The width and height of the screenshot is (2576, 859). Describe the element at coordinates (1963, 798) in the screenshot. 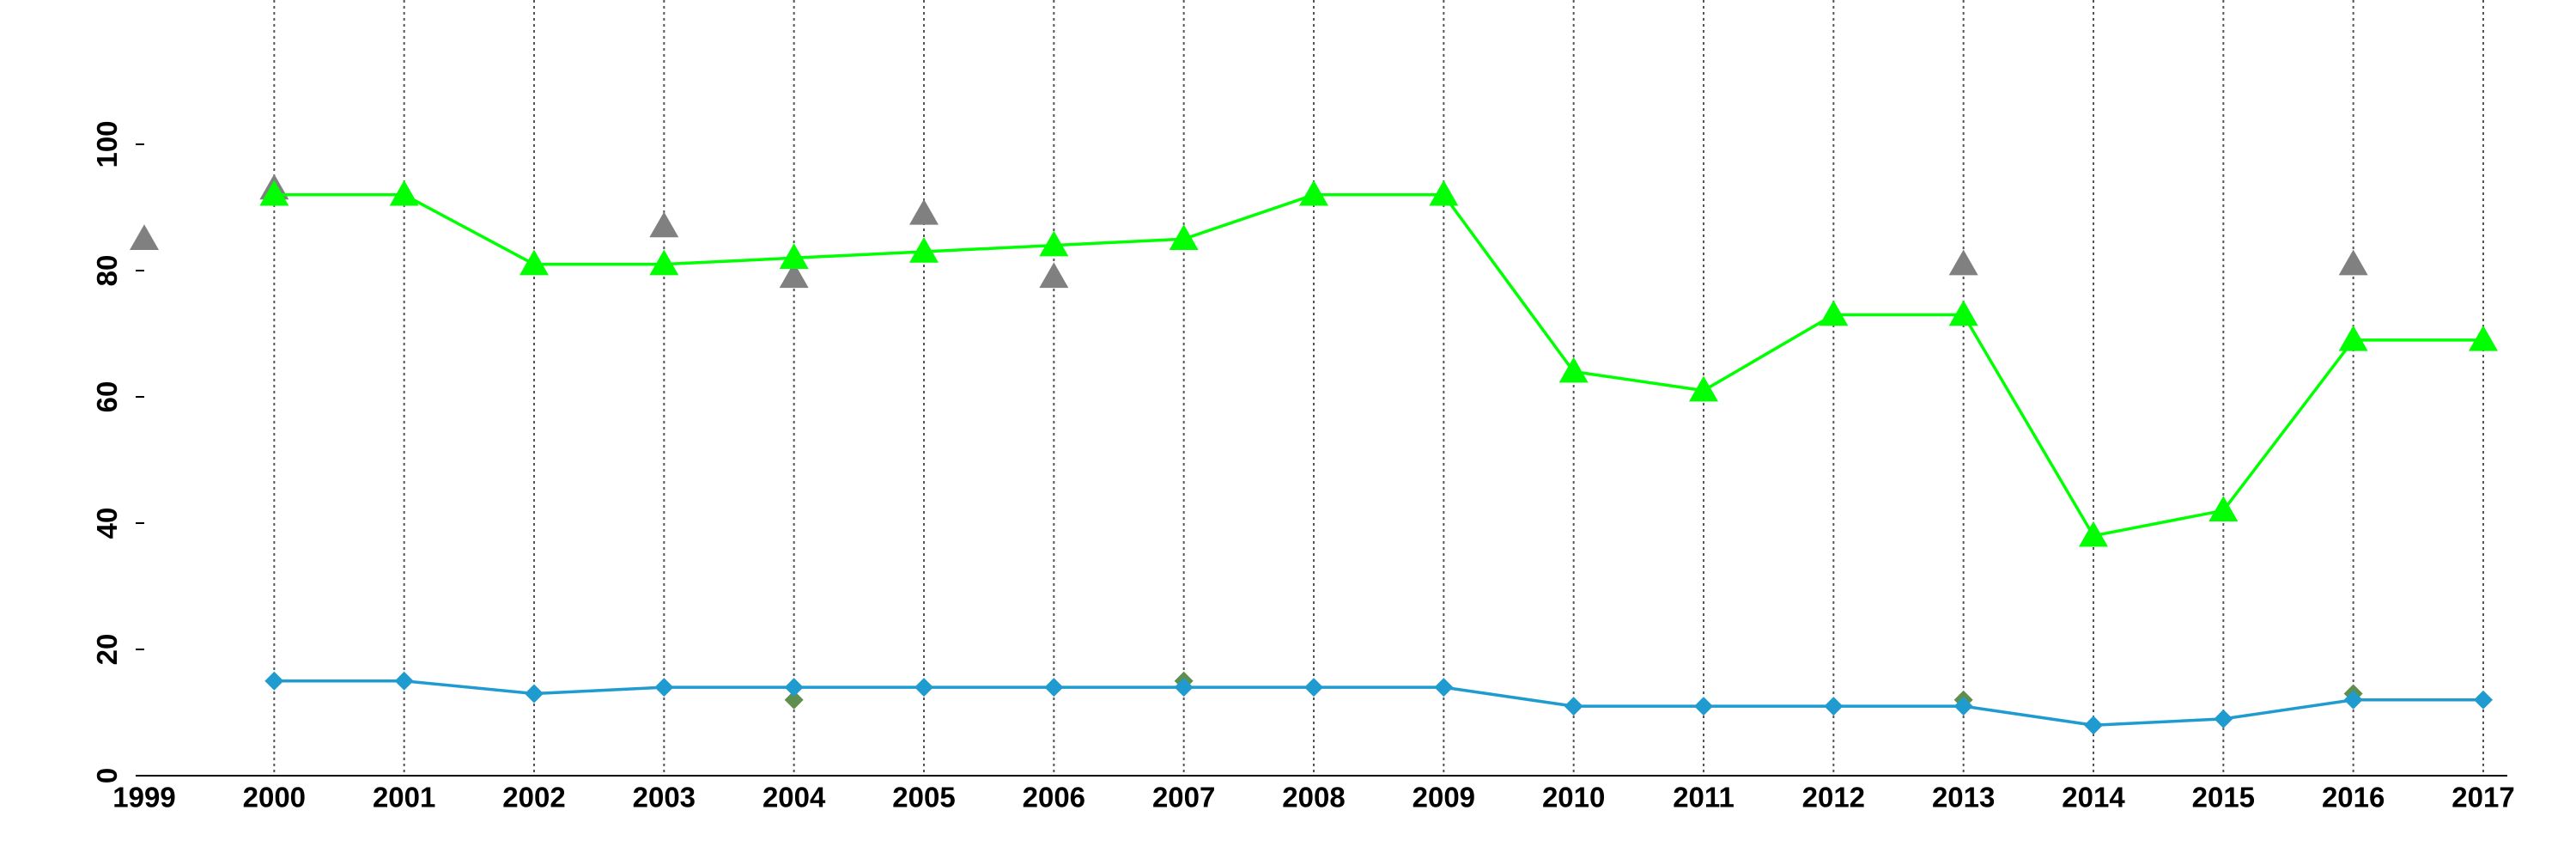

I see `x-tick-label: 2013` at that location.